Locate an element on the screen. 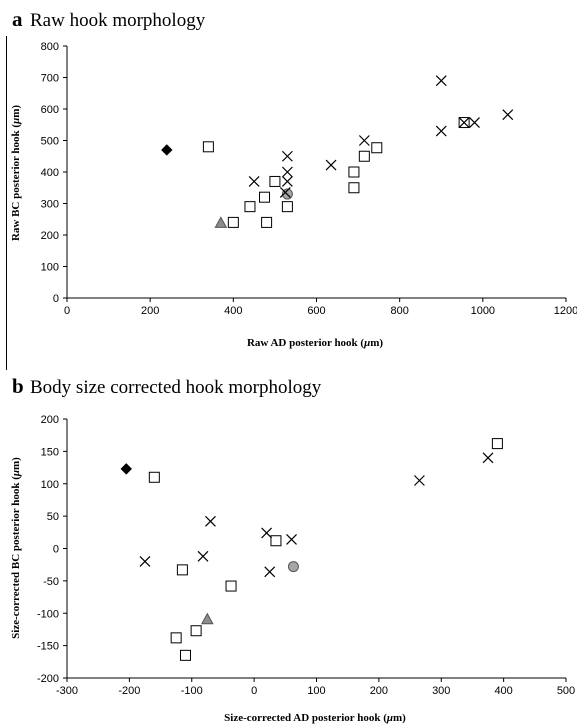 This screenshot has width=577, height=727. panel-b-x-tick-label: 500 is located at coordinates (566, 691).